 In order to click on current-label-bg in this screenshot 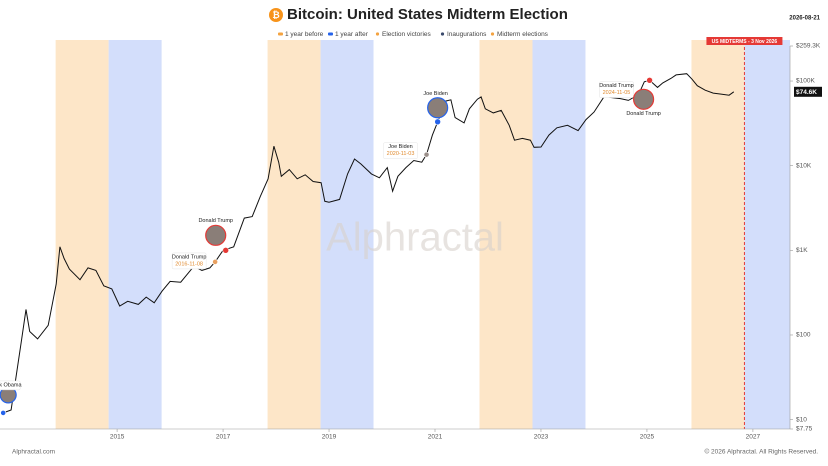, I will do `click(808, 91)`.